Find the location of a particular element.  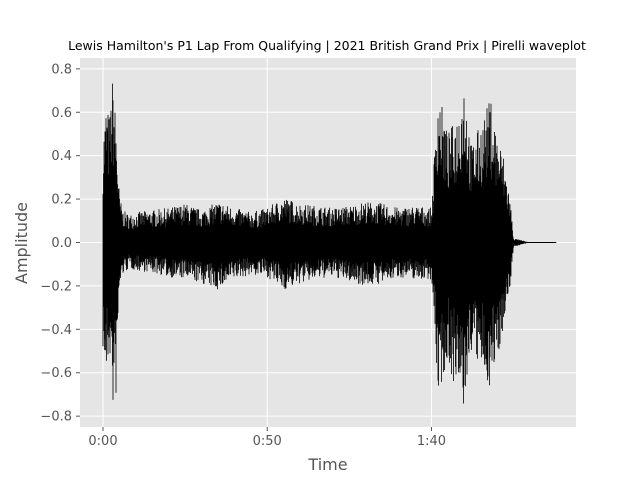

y-tick-label: 0.4 is located at coordinates (61, 156).